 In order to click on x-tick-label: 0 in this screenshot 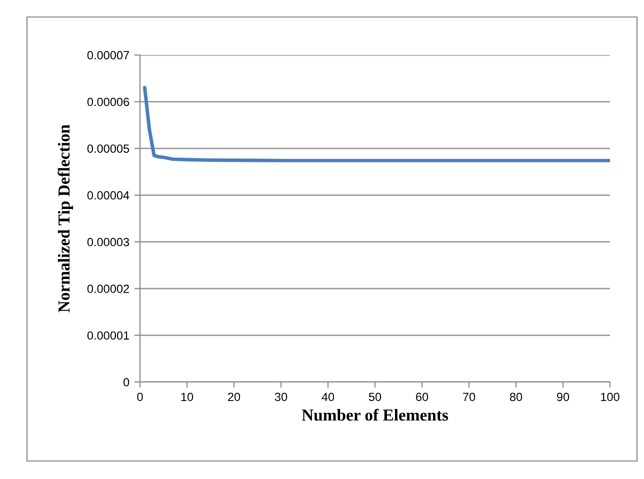, I will do `click(140, 397)`.